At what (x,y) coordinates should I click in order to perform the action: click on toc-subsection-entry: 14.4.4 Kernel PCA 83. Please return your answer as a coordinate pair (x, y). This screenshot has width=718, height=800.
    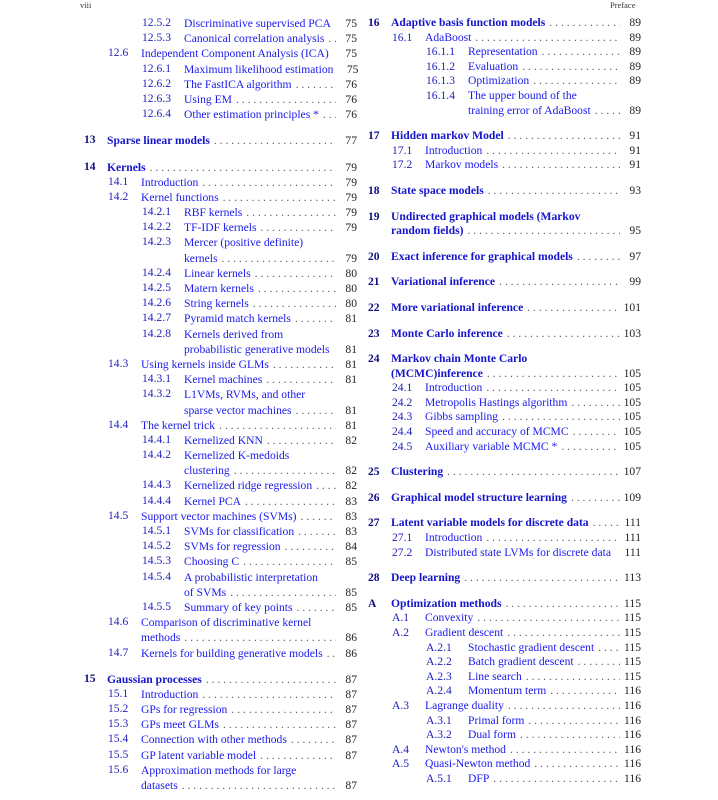
    Looking at the image, I should click on (220, 501).